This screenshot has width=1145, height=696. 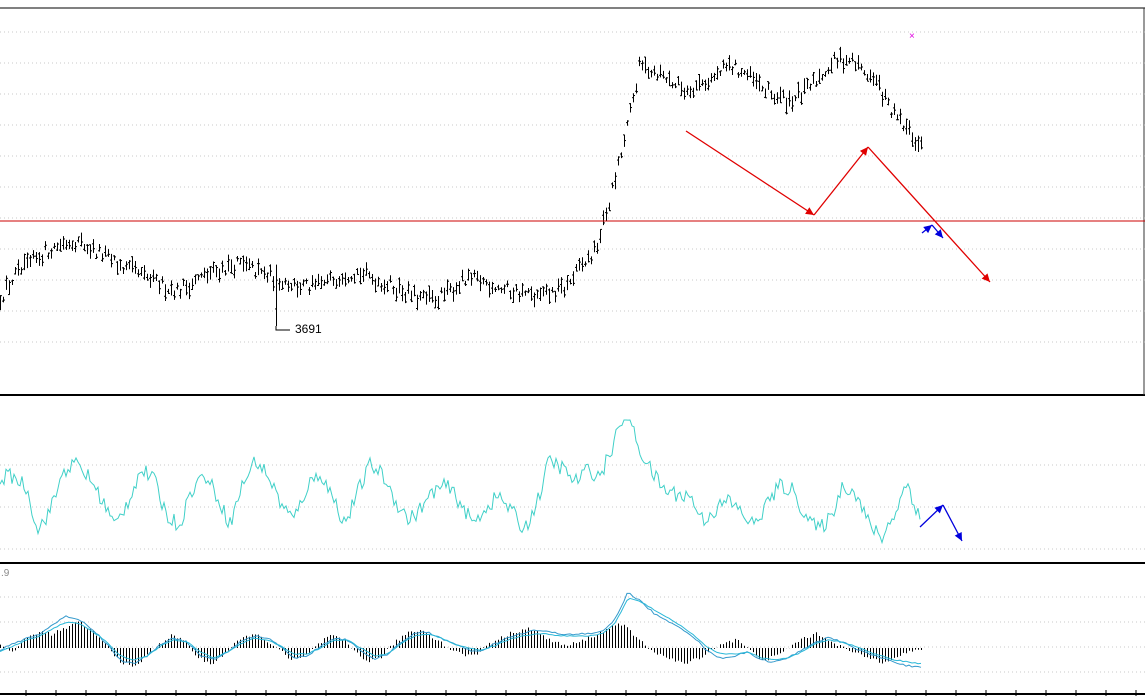 What do you see at coordinates (282, 328) in the screenshot?
I see `low-label-leader` at bounding box center [282, 328].